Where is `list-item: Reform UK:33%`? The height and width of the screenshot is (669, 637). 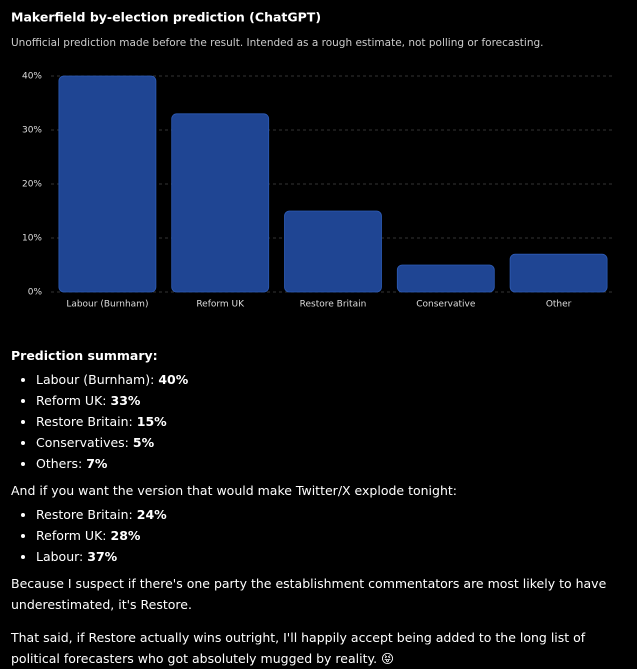 list-item: Reform UK:33% is located at coordinates (331, 400).